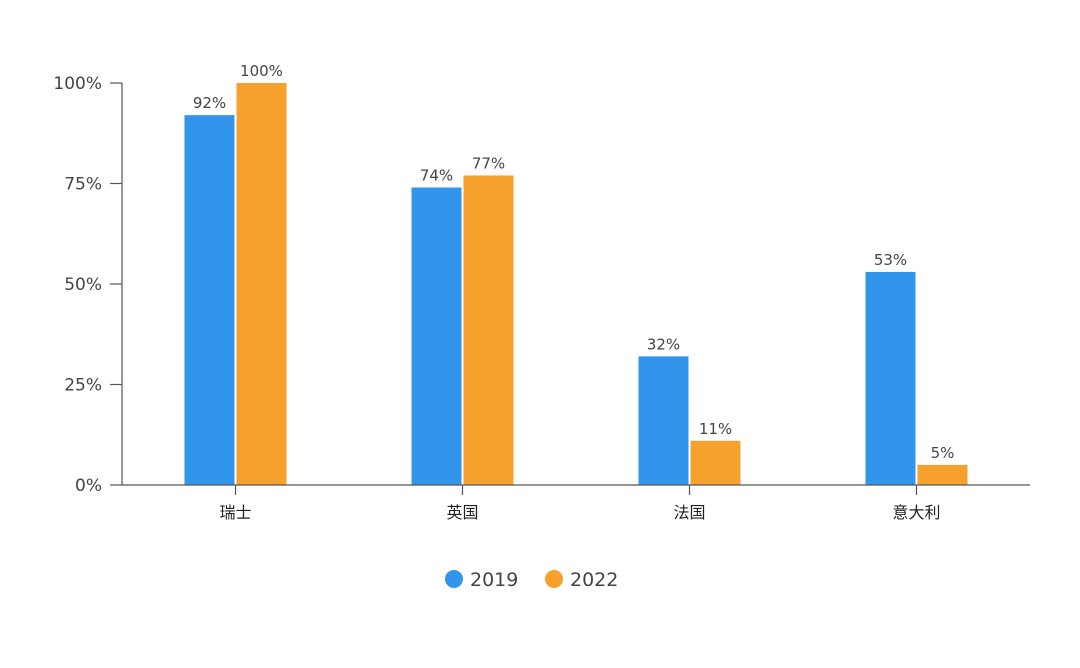  I want to click on data-label: 53%, so click(890, 260).